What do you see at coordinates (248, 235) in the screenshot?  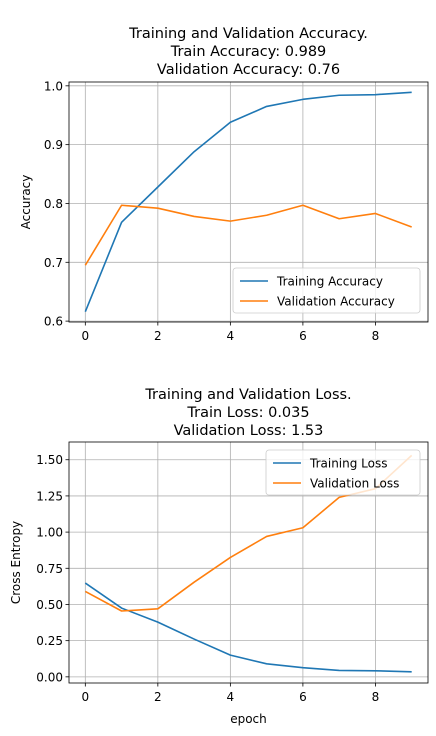 I see `series-line-validation-accuracy` at bounding box center [248, 235].